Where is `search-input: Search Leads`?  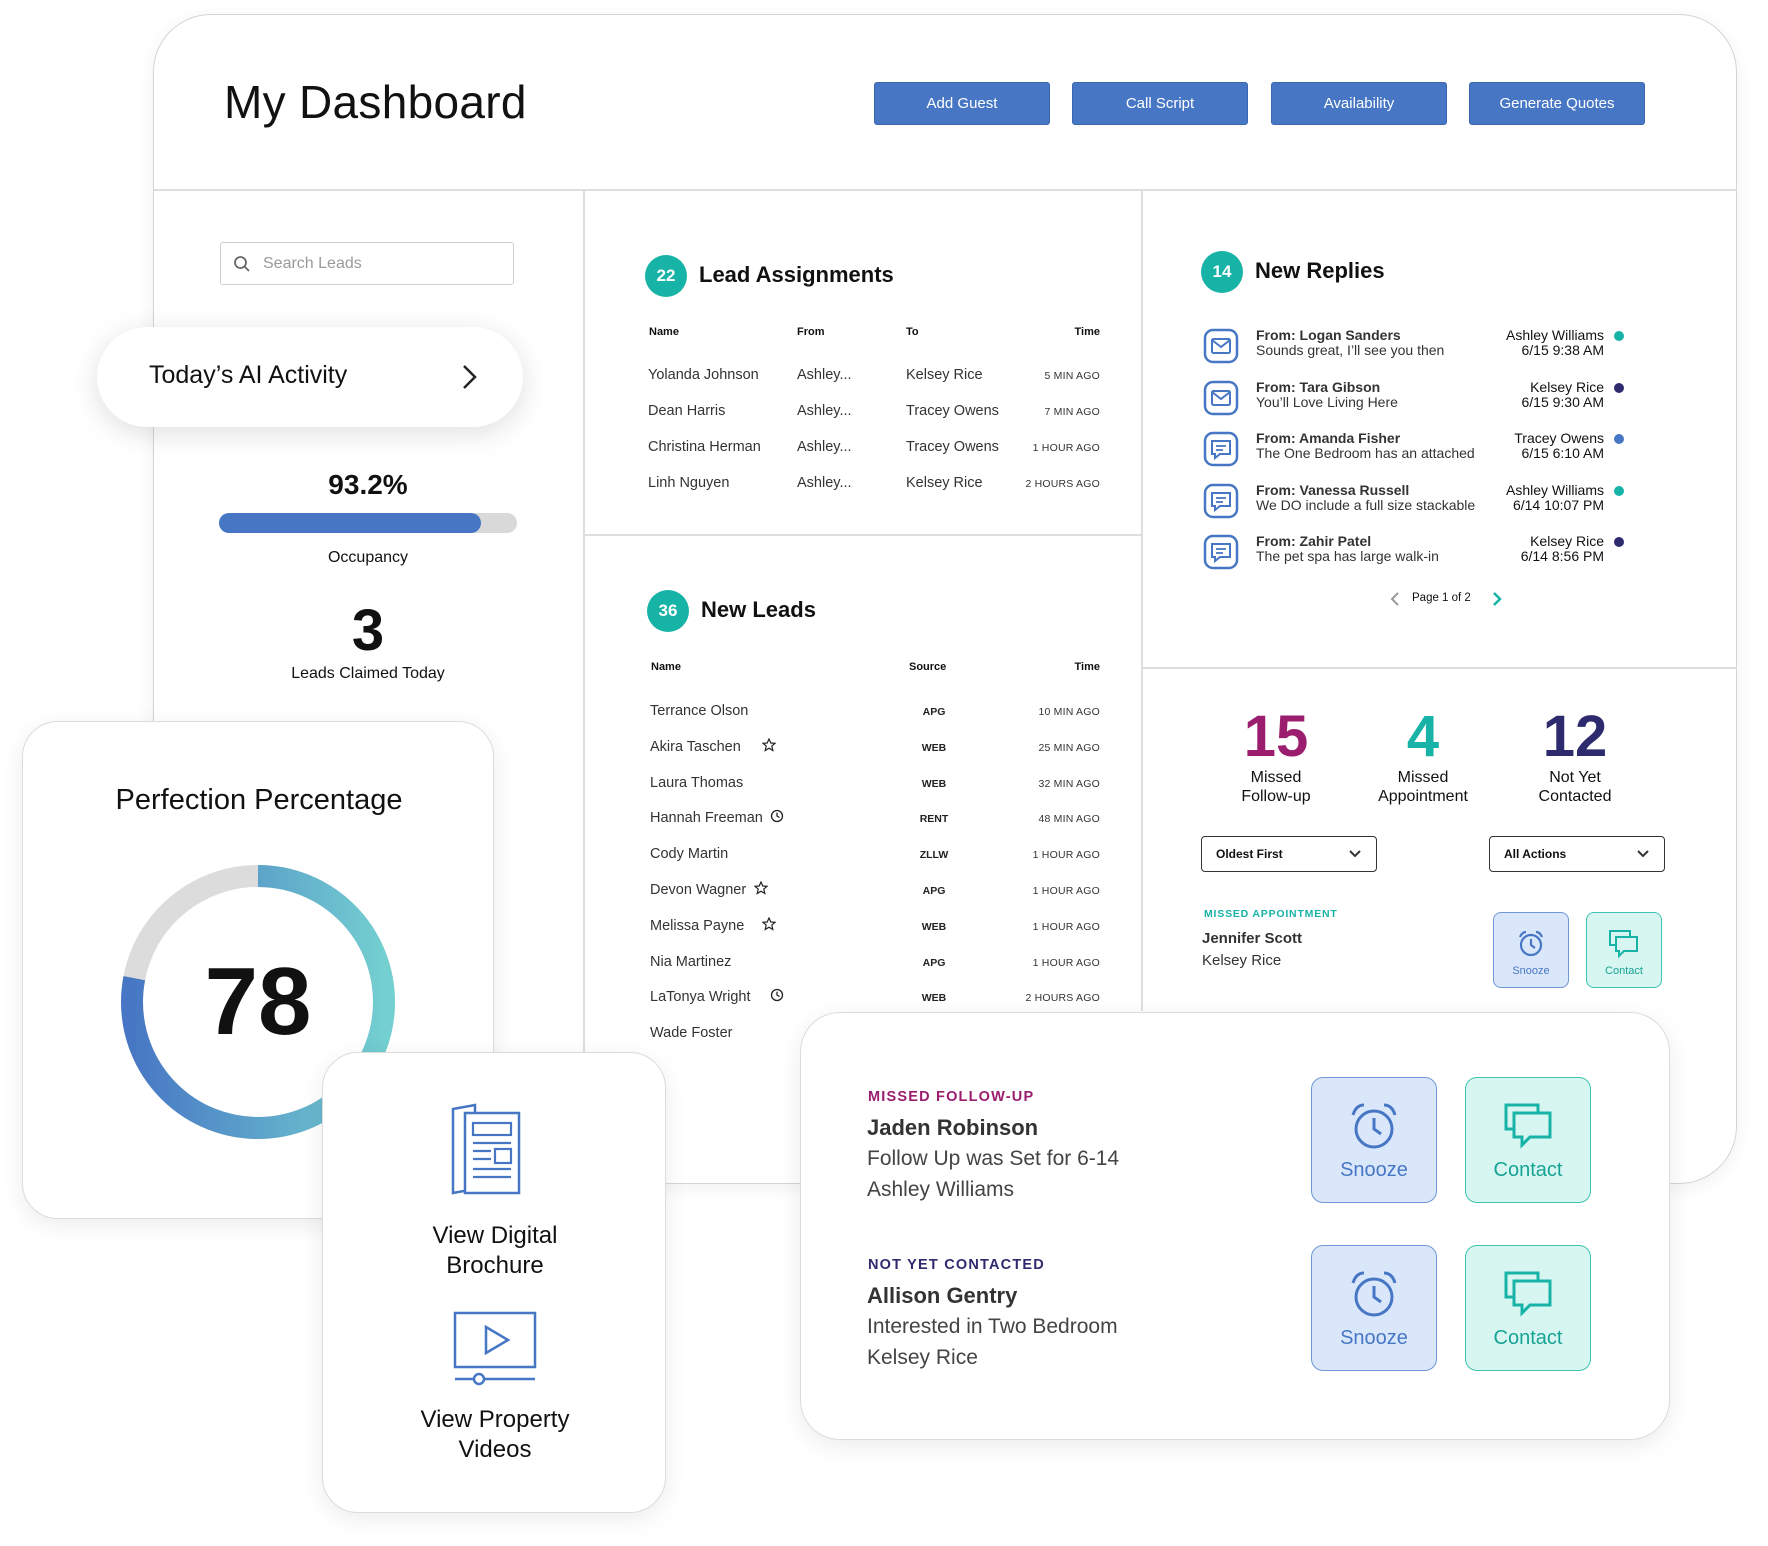 search-input: Search Leads is located at coordinates (367, 263).